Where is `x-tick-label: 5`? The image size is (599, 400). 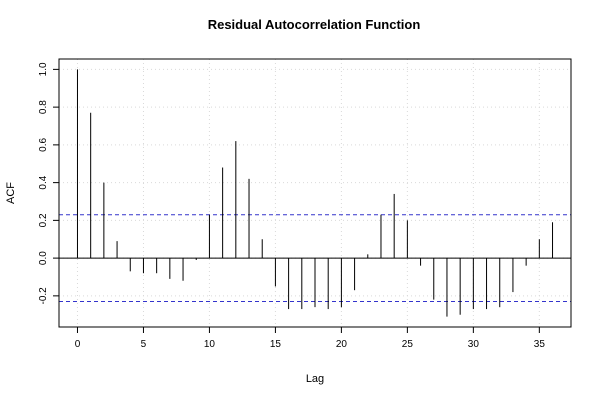 x-tick-label: 5 is located at coordinates (144, 344).